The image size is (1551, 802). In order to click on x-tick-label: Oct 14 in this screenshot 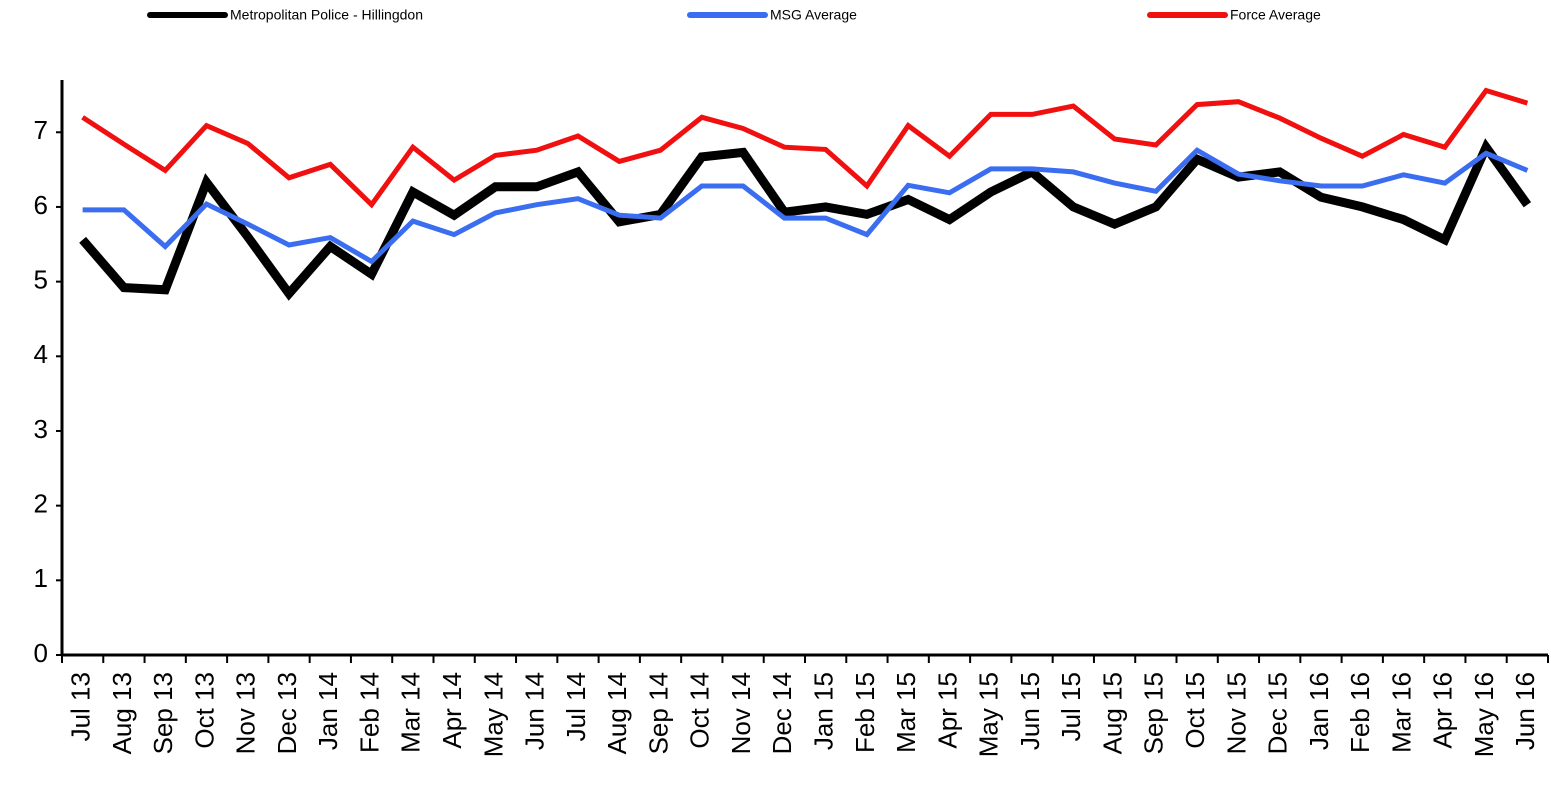, I will do `click(700, 710)`.